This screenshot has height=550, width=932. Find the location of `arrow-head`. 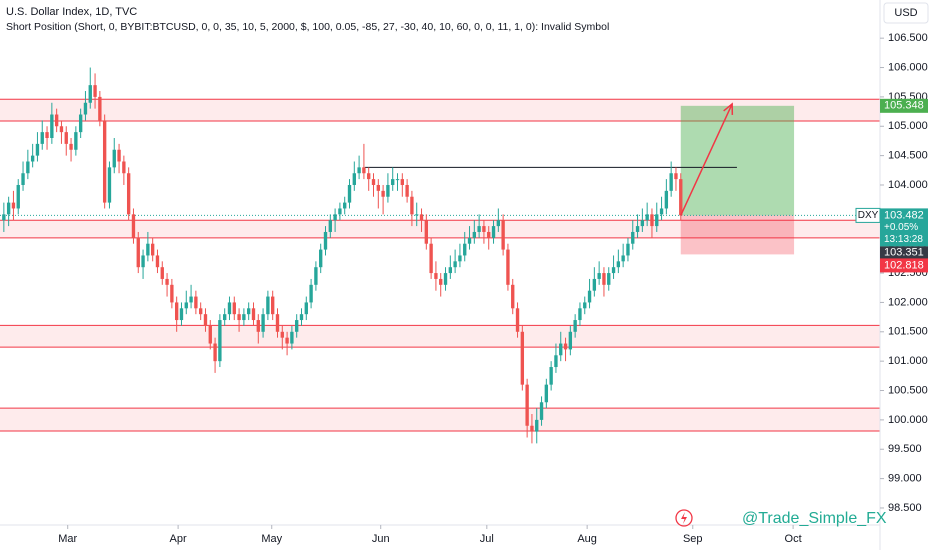

arrow-head is located at coordinates (728, 108).